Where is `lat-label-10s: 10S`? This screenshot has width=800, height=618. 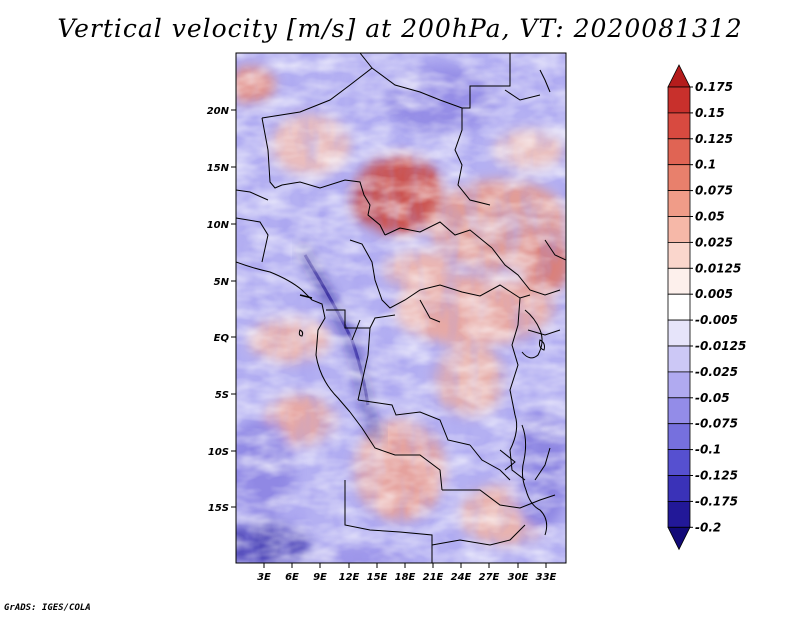
lat-label-10s: 10S is located at coordinates (218, 452).